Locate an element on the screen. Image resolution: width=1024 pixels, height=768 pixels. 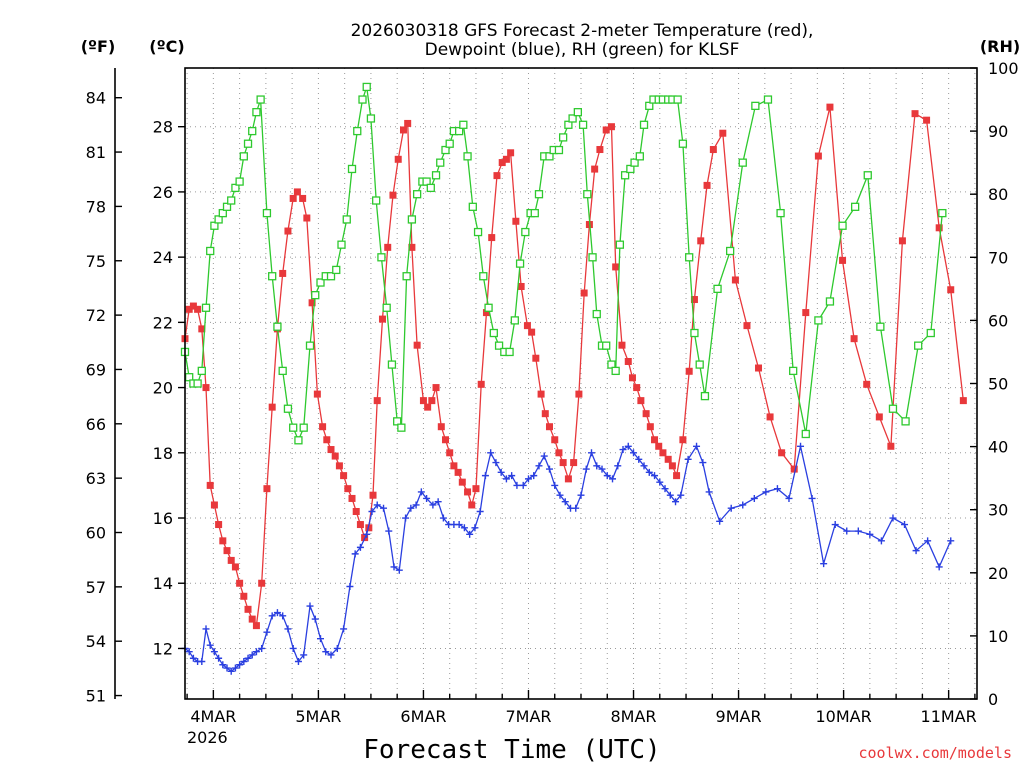
x-tick-label: 6MAR is located at coordinates (423, 716).